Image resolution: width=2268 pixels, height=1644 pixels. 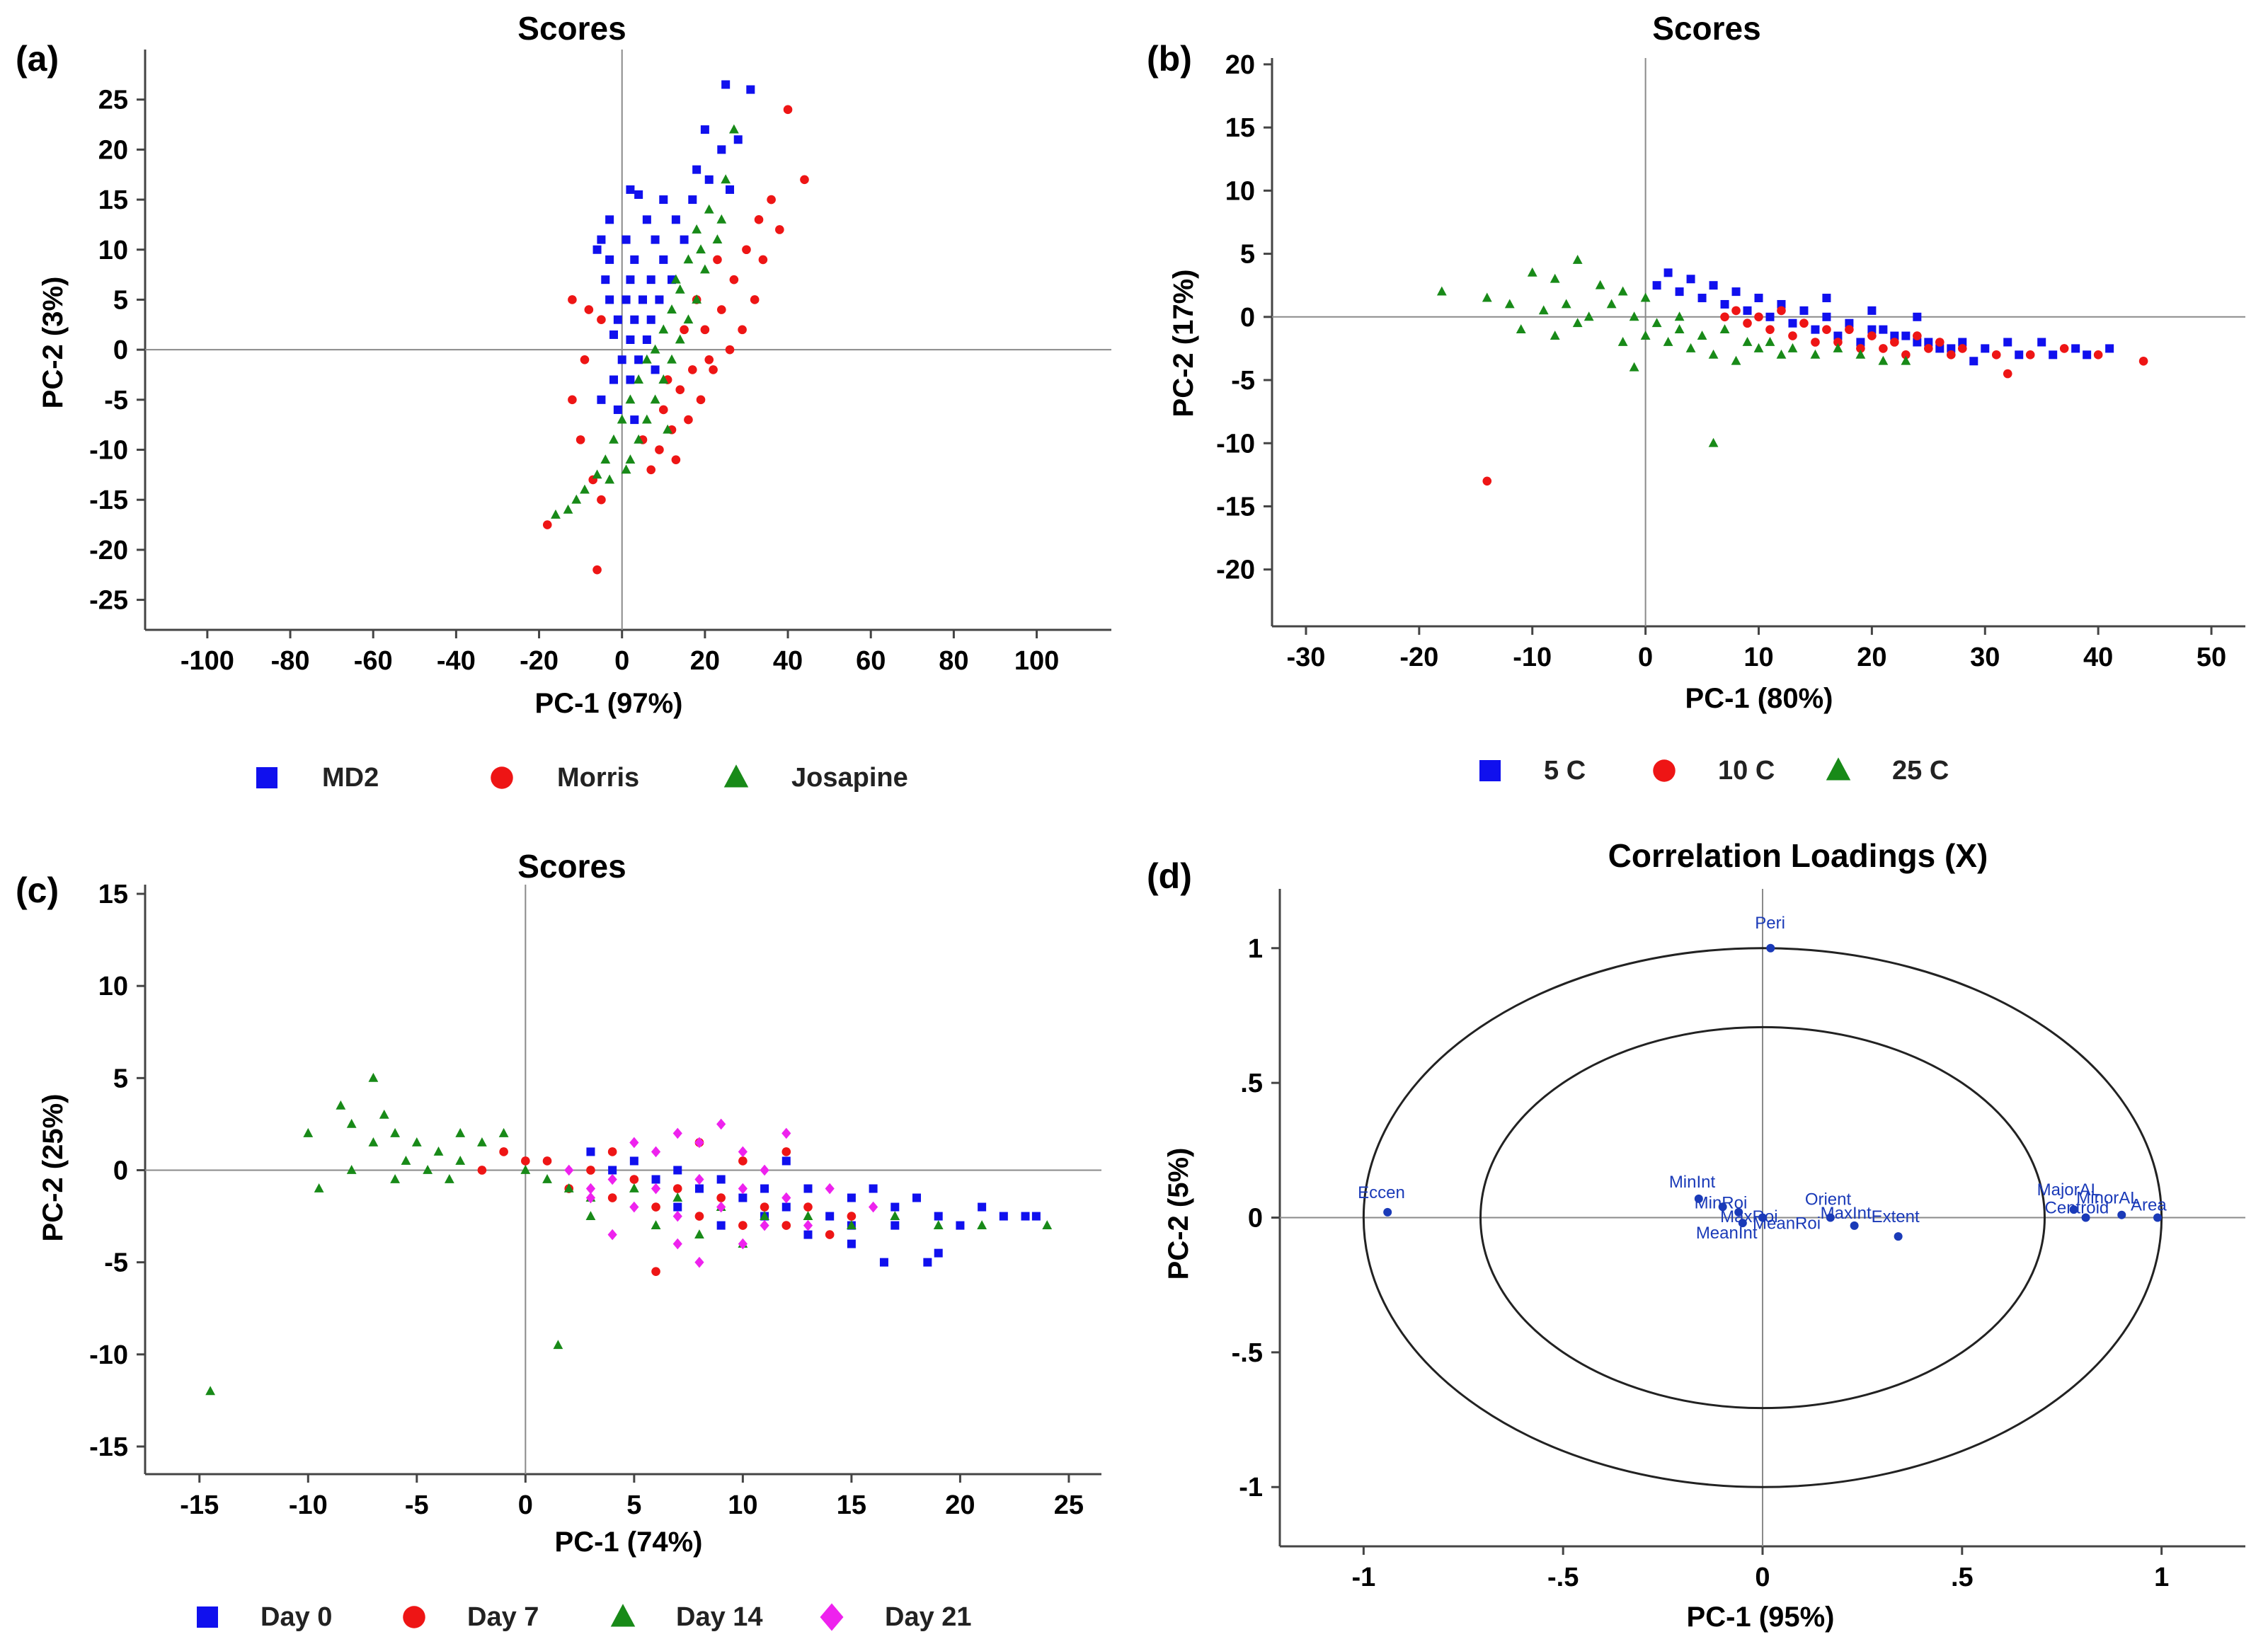 I want to click on panel-b-legend: 5 C 10 C 25 C, so click(x=1714, y=771).